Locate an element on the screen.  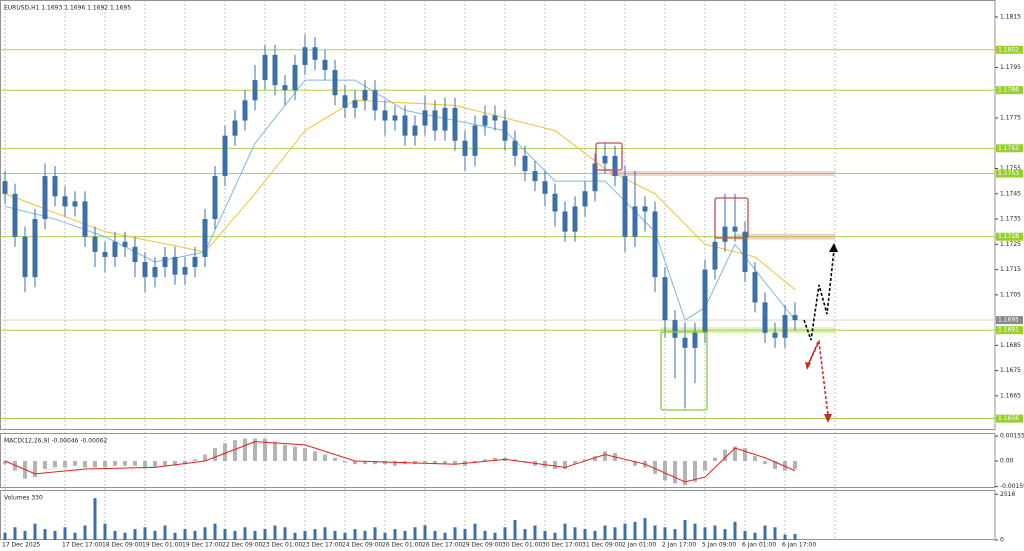
forecast-up is located at coordinates (819, 295).